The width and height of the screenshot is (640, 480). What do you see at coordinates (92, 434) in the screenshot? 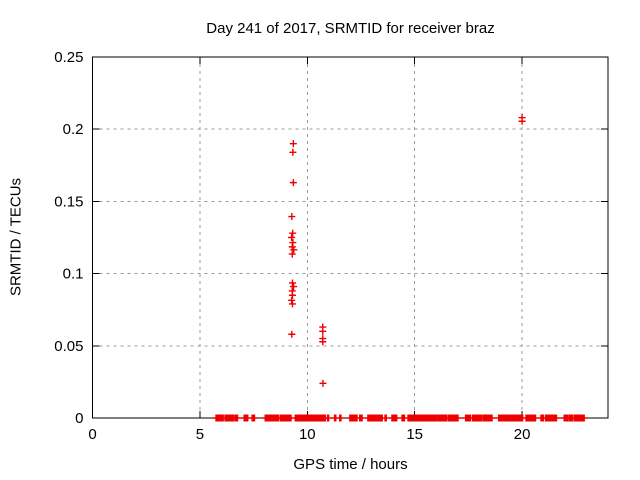
I see `x-tick-label: 0` at bounding box center [92, 434].